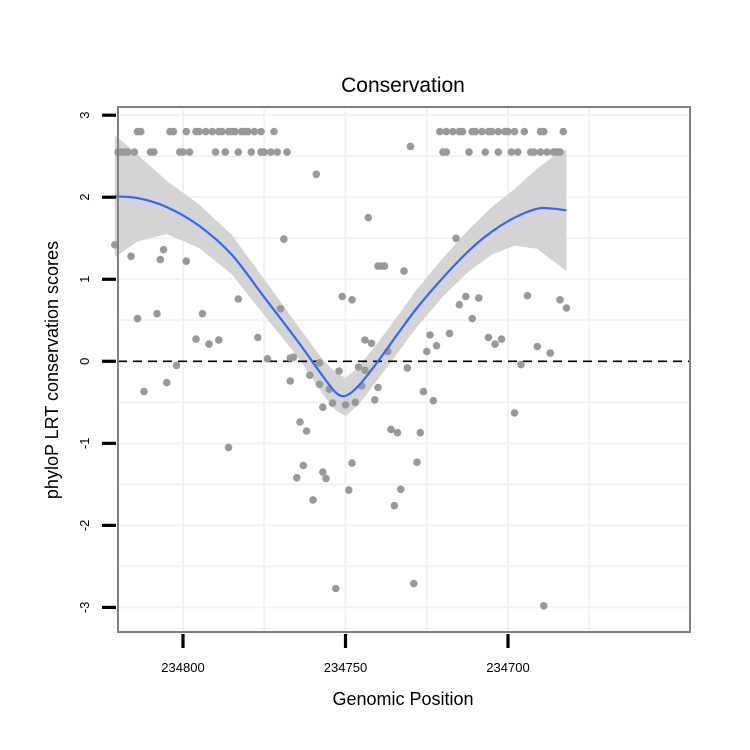  Describe the element at coordinates (403, 85) in the screenshot. I see `chart-title: Conservation` at that location.